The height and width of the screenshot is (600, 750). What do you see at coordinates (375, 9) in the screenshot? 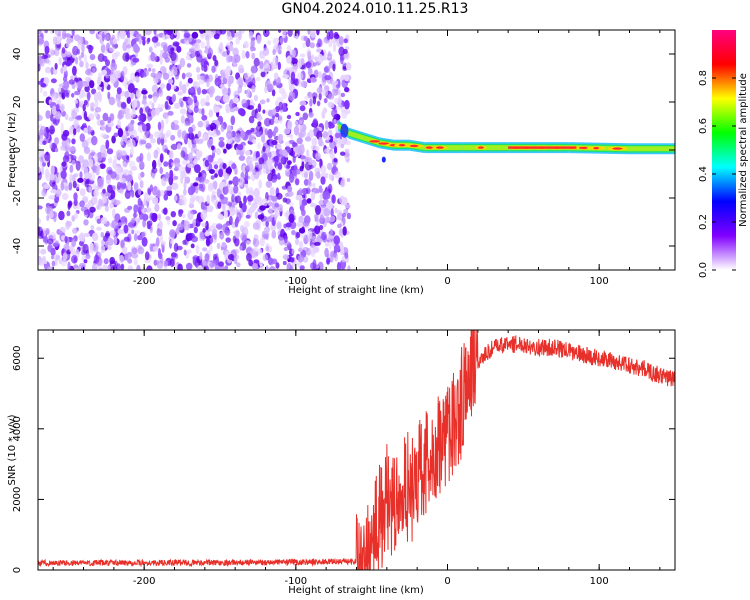
I see `figure-title: GN04.2024.010.11.25.R13` at bounding box center [375, 9].